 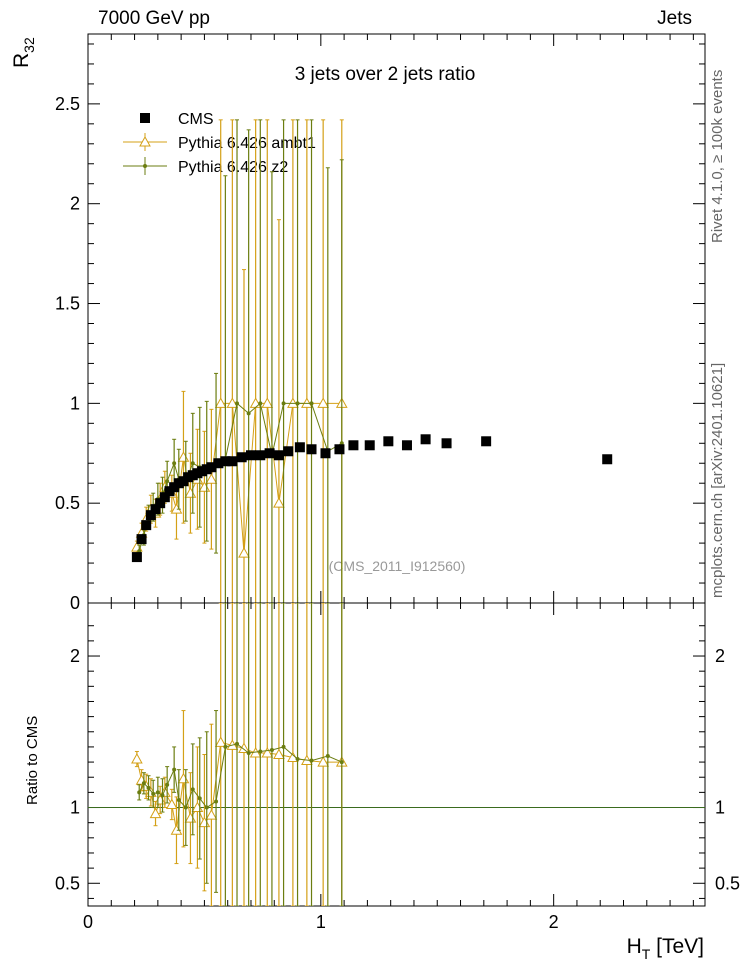 I want to click on ratio-y-tick-label: 0.5, so click(x=67, y=883).